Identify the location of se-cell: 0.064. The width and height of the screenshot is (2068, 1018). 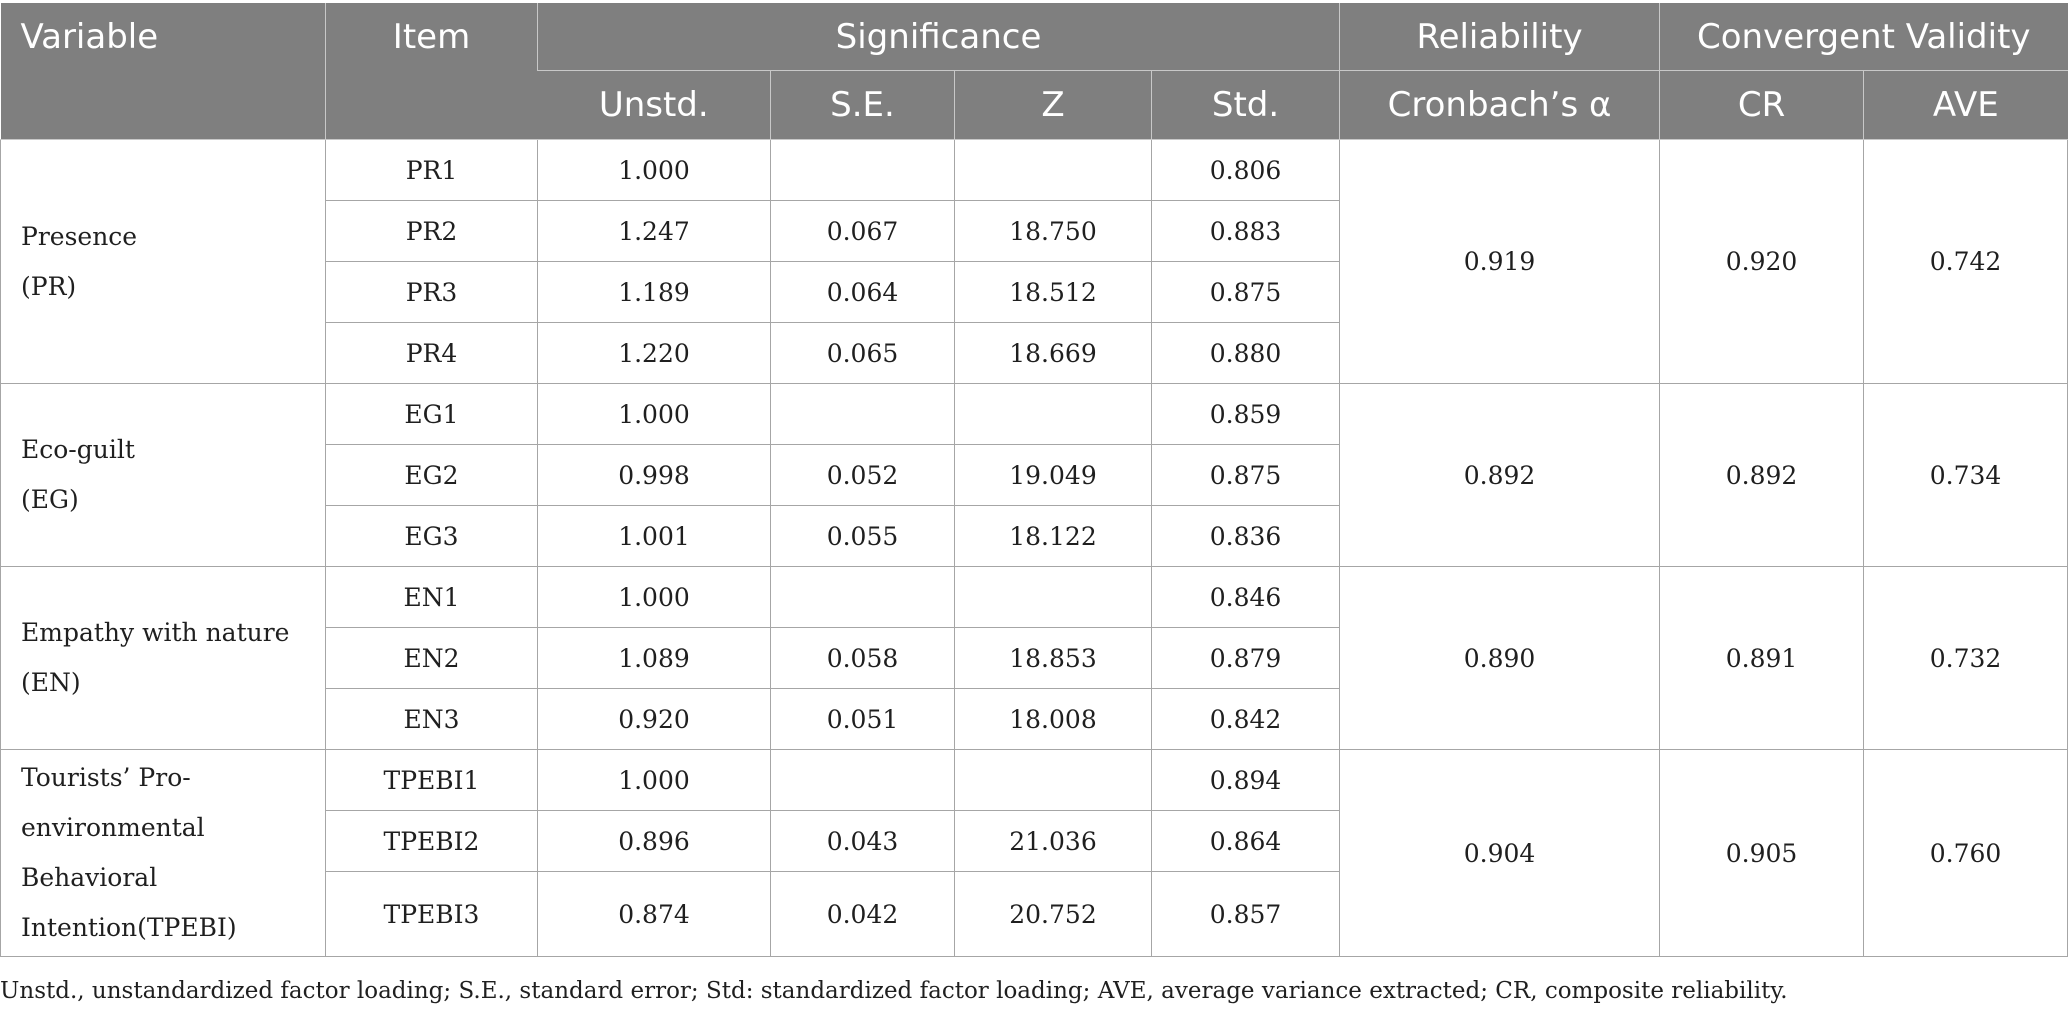
(862, 292).